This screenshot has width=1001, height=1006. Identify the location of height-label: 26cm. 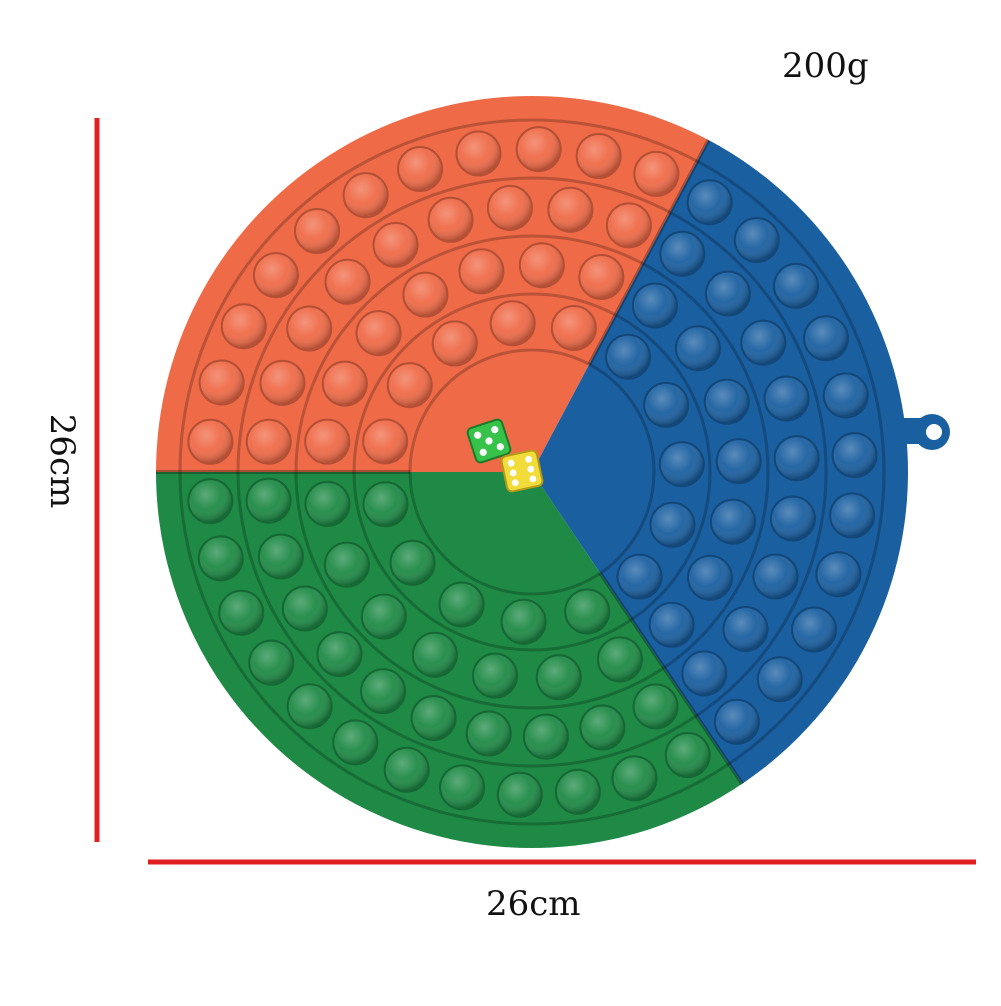
(62, 461).